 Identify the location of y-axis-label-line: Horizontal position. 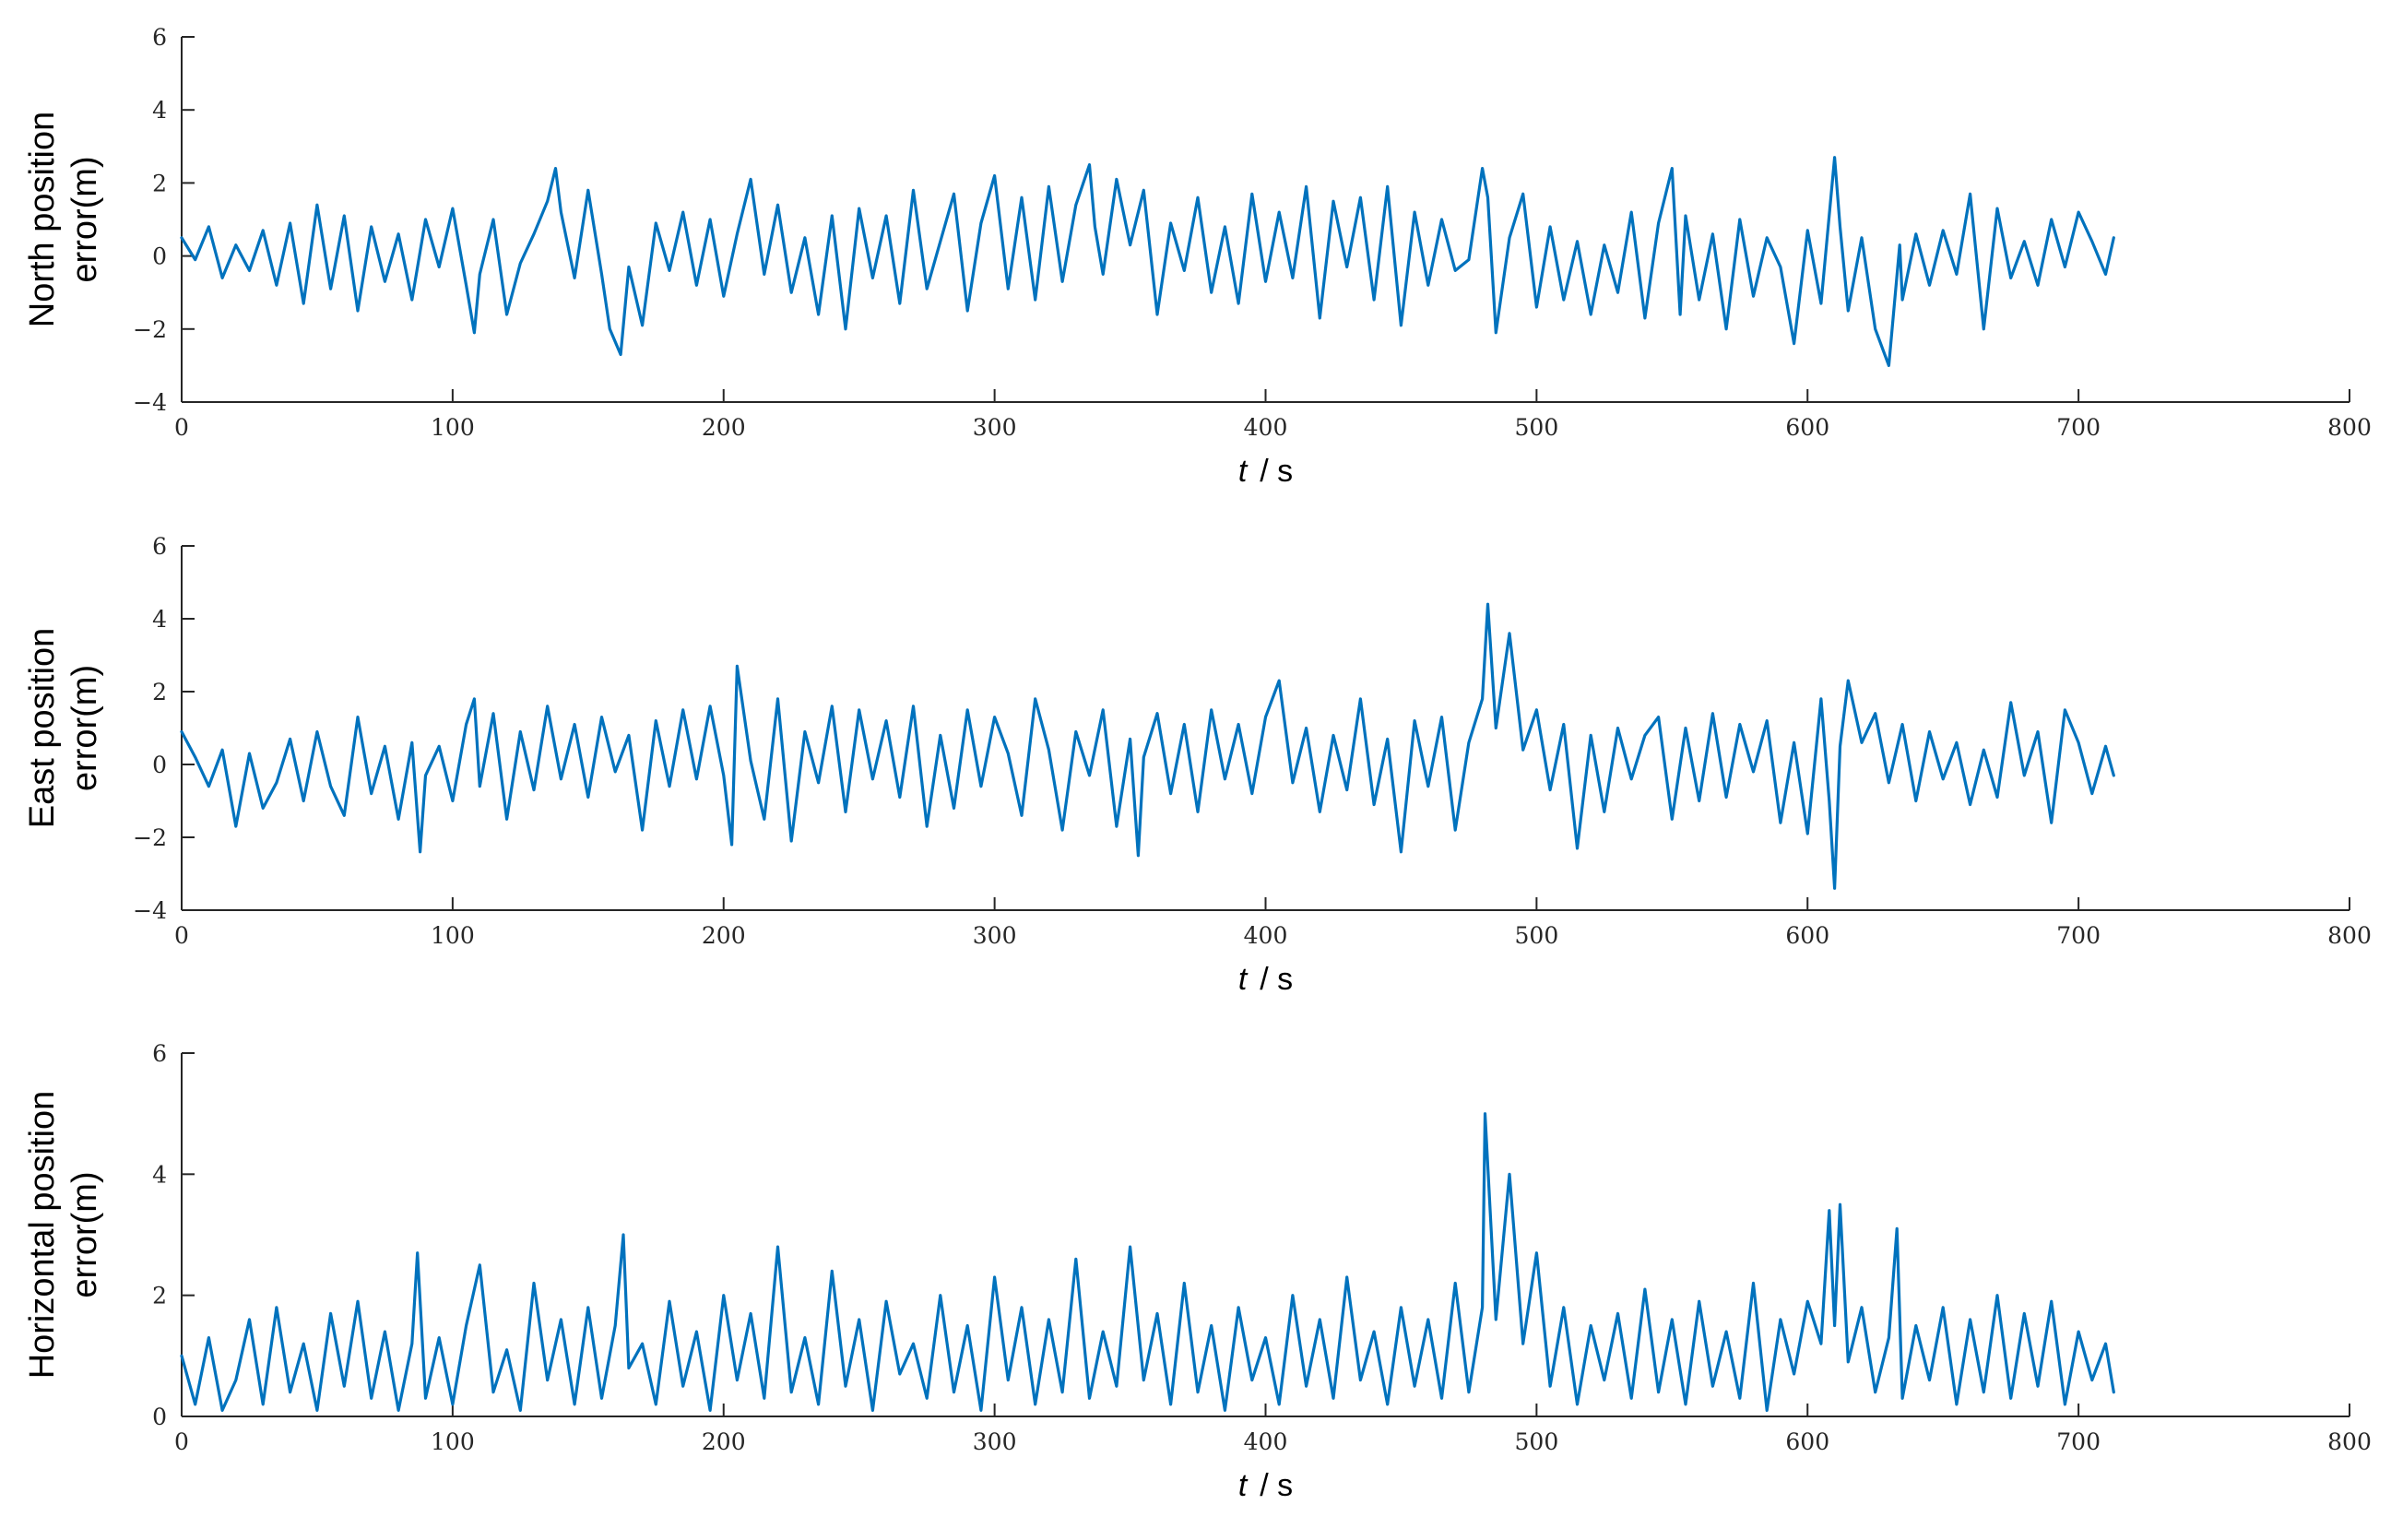
(43, 1236).